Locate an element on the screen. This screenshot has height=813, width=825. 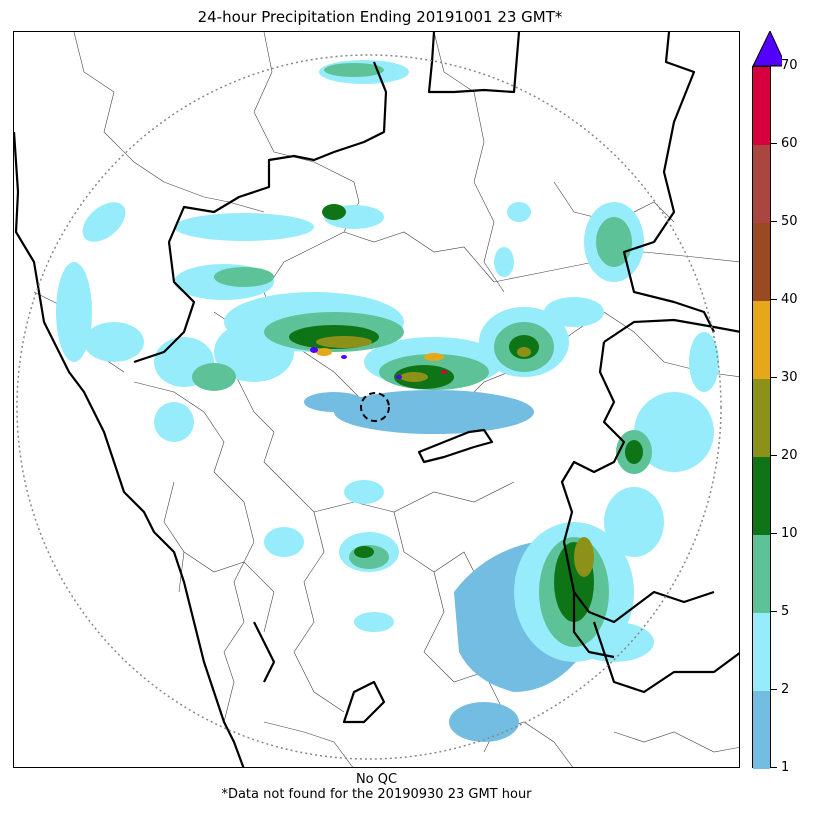
colorbar-tick-label: 1 is located at coordinates (785, 767).